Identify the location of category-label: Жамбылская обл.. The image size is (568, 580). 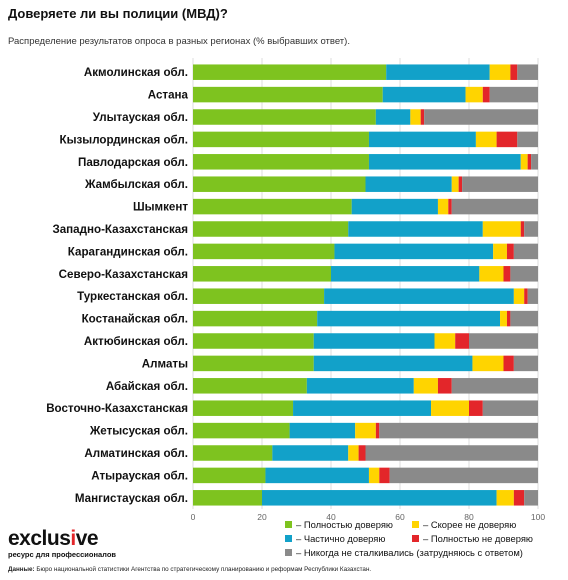
(136, 184).